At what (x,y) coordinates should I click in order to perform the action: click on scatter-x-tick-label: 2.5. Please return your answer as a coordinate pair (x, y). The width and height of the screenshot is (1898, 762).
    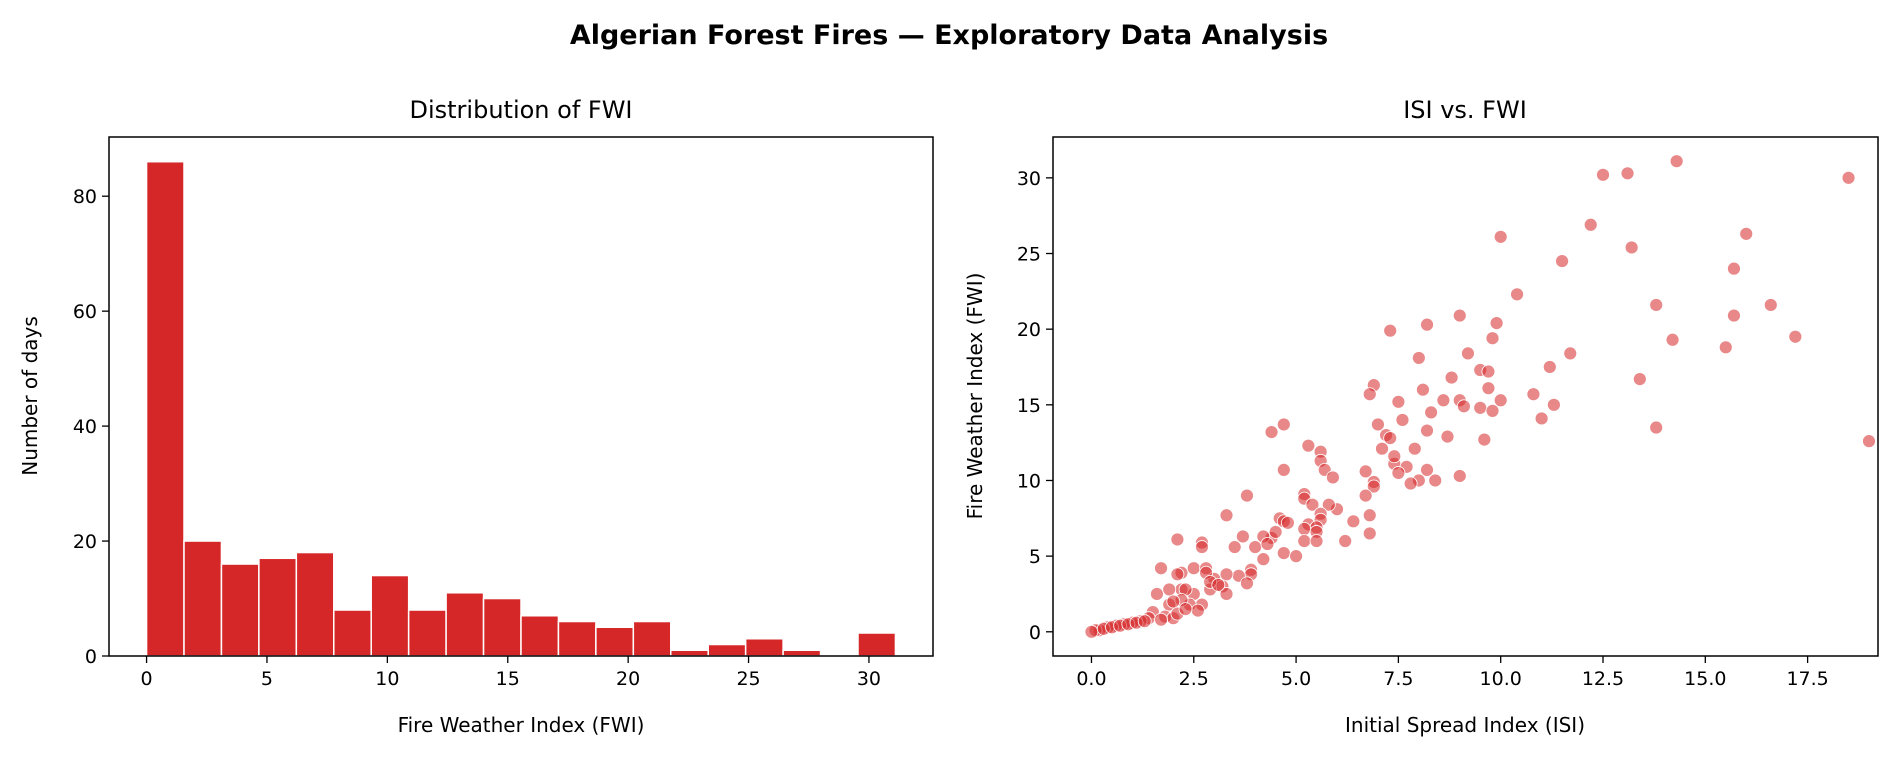
    Looking at the image, I should click on (1194, 679).